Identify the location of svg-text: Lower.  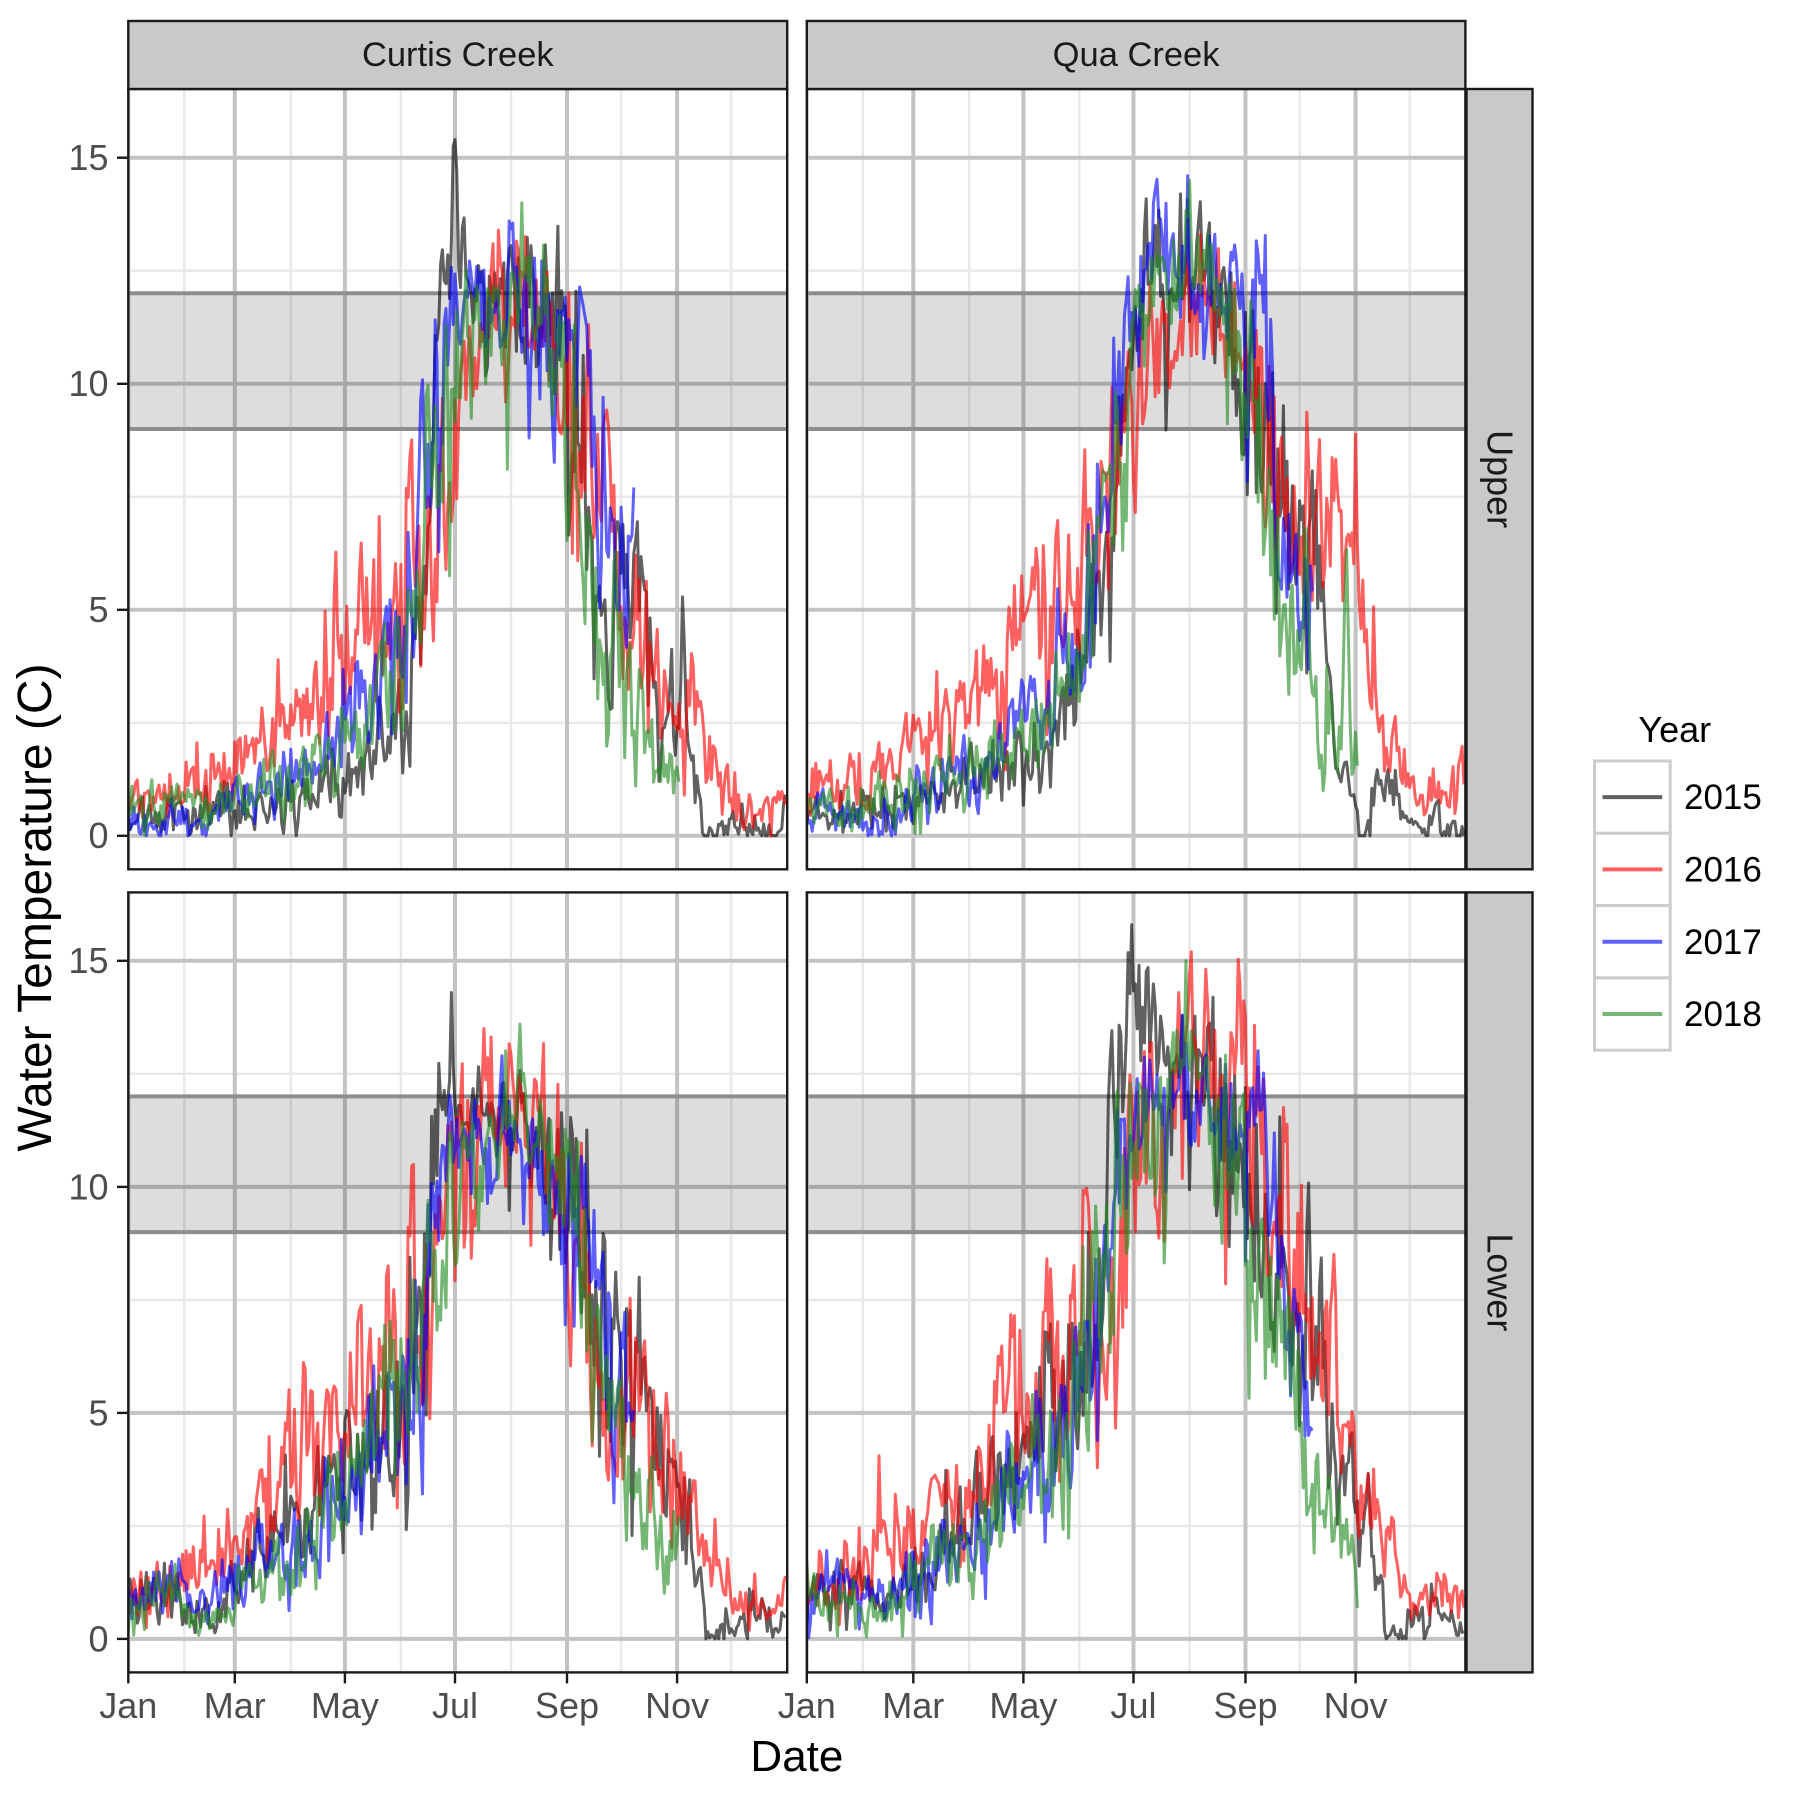
(1500, 1282).